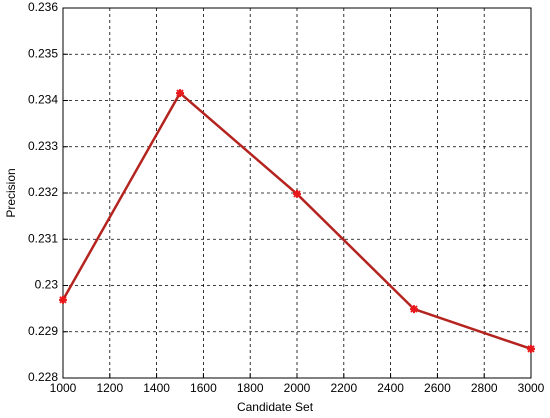 The height and width of the screenshot is (418, 550). I want to click on y-axis-label: Precision, so click(11, 192).